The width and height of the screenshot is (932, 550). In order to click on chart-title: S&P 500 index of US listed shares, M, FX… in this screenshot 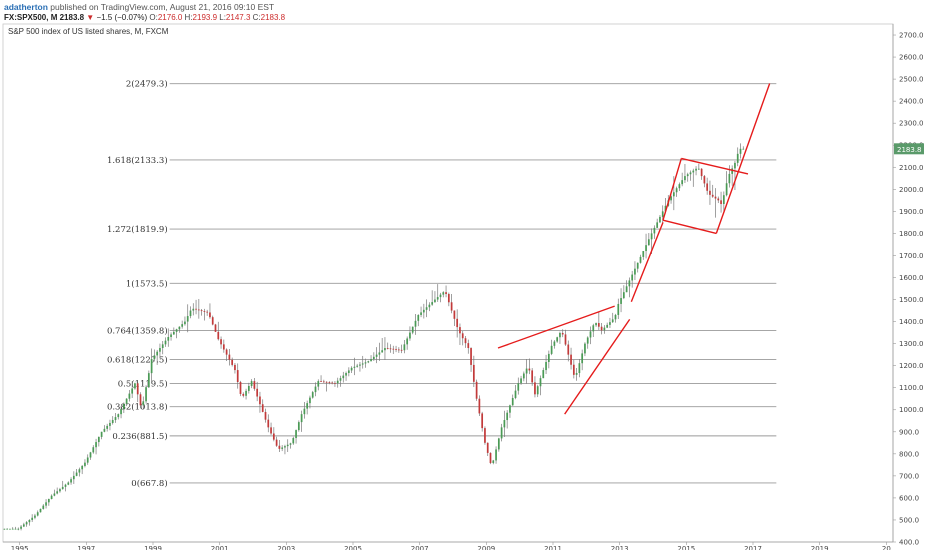, I will do `click(88, 31)`.